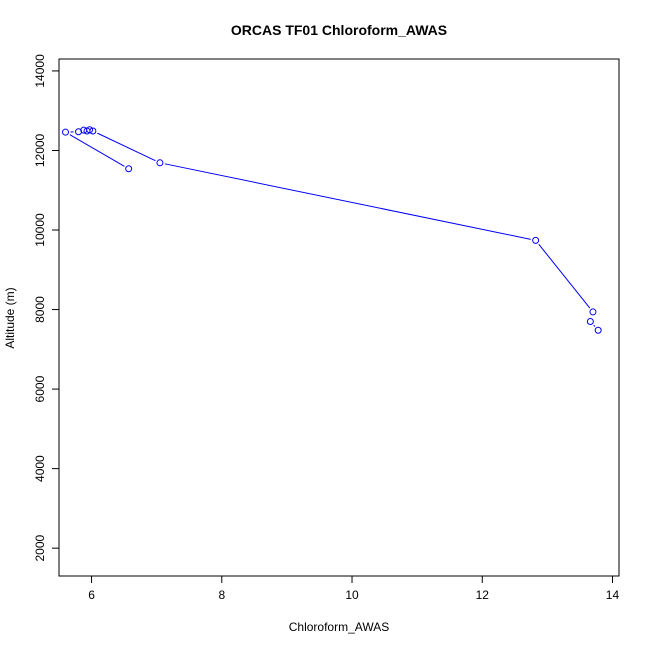 The height and width of the screenshot is (650, 650). I want to click on y-tick-label: 10000, so click(40, 230).